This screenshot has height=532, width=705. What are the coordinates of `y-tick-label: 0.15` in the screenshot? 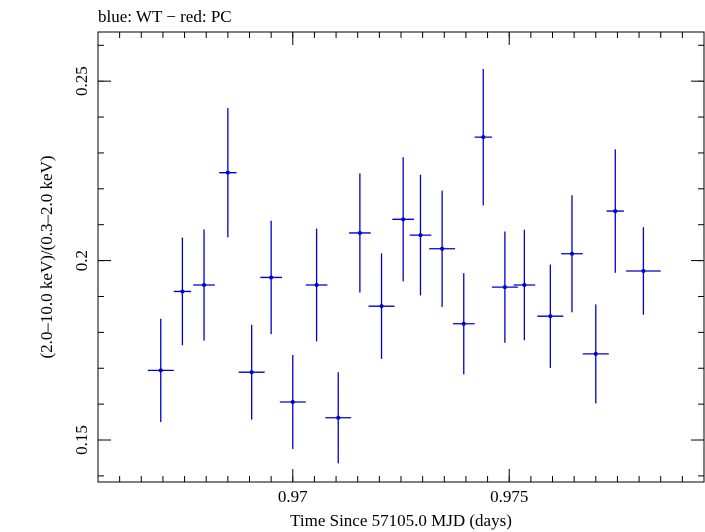 It's located at (81, 440).